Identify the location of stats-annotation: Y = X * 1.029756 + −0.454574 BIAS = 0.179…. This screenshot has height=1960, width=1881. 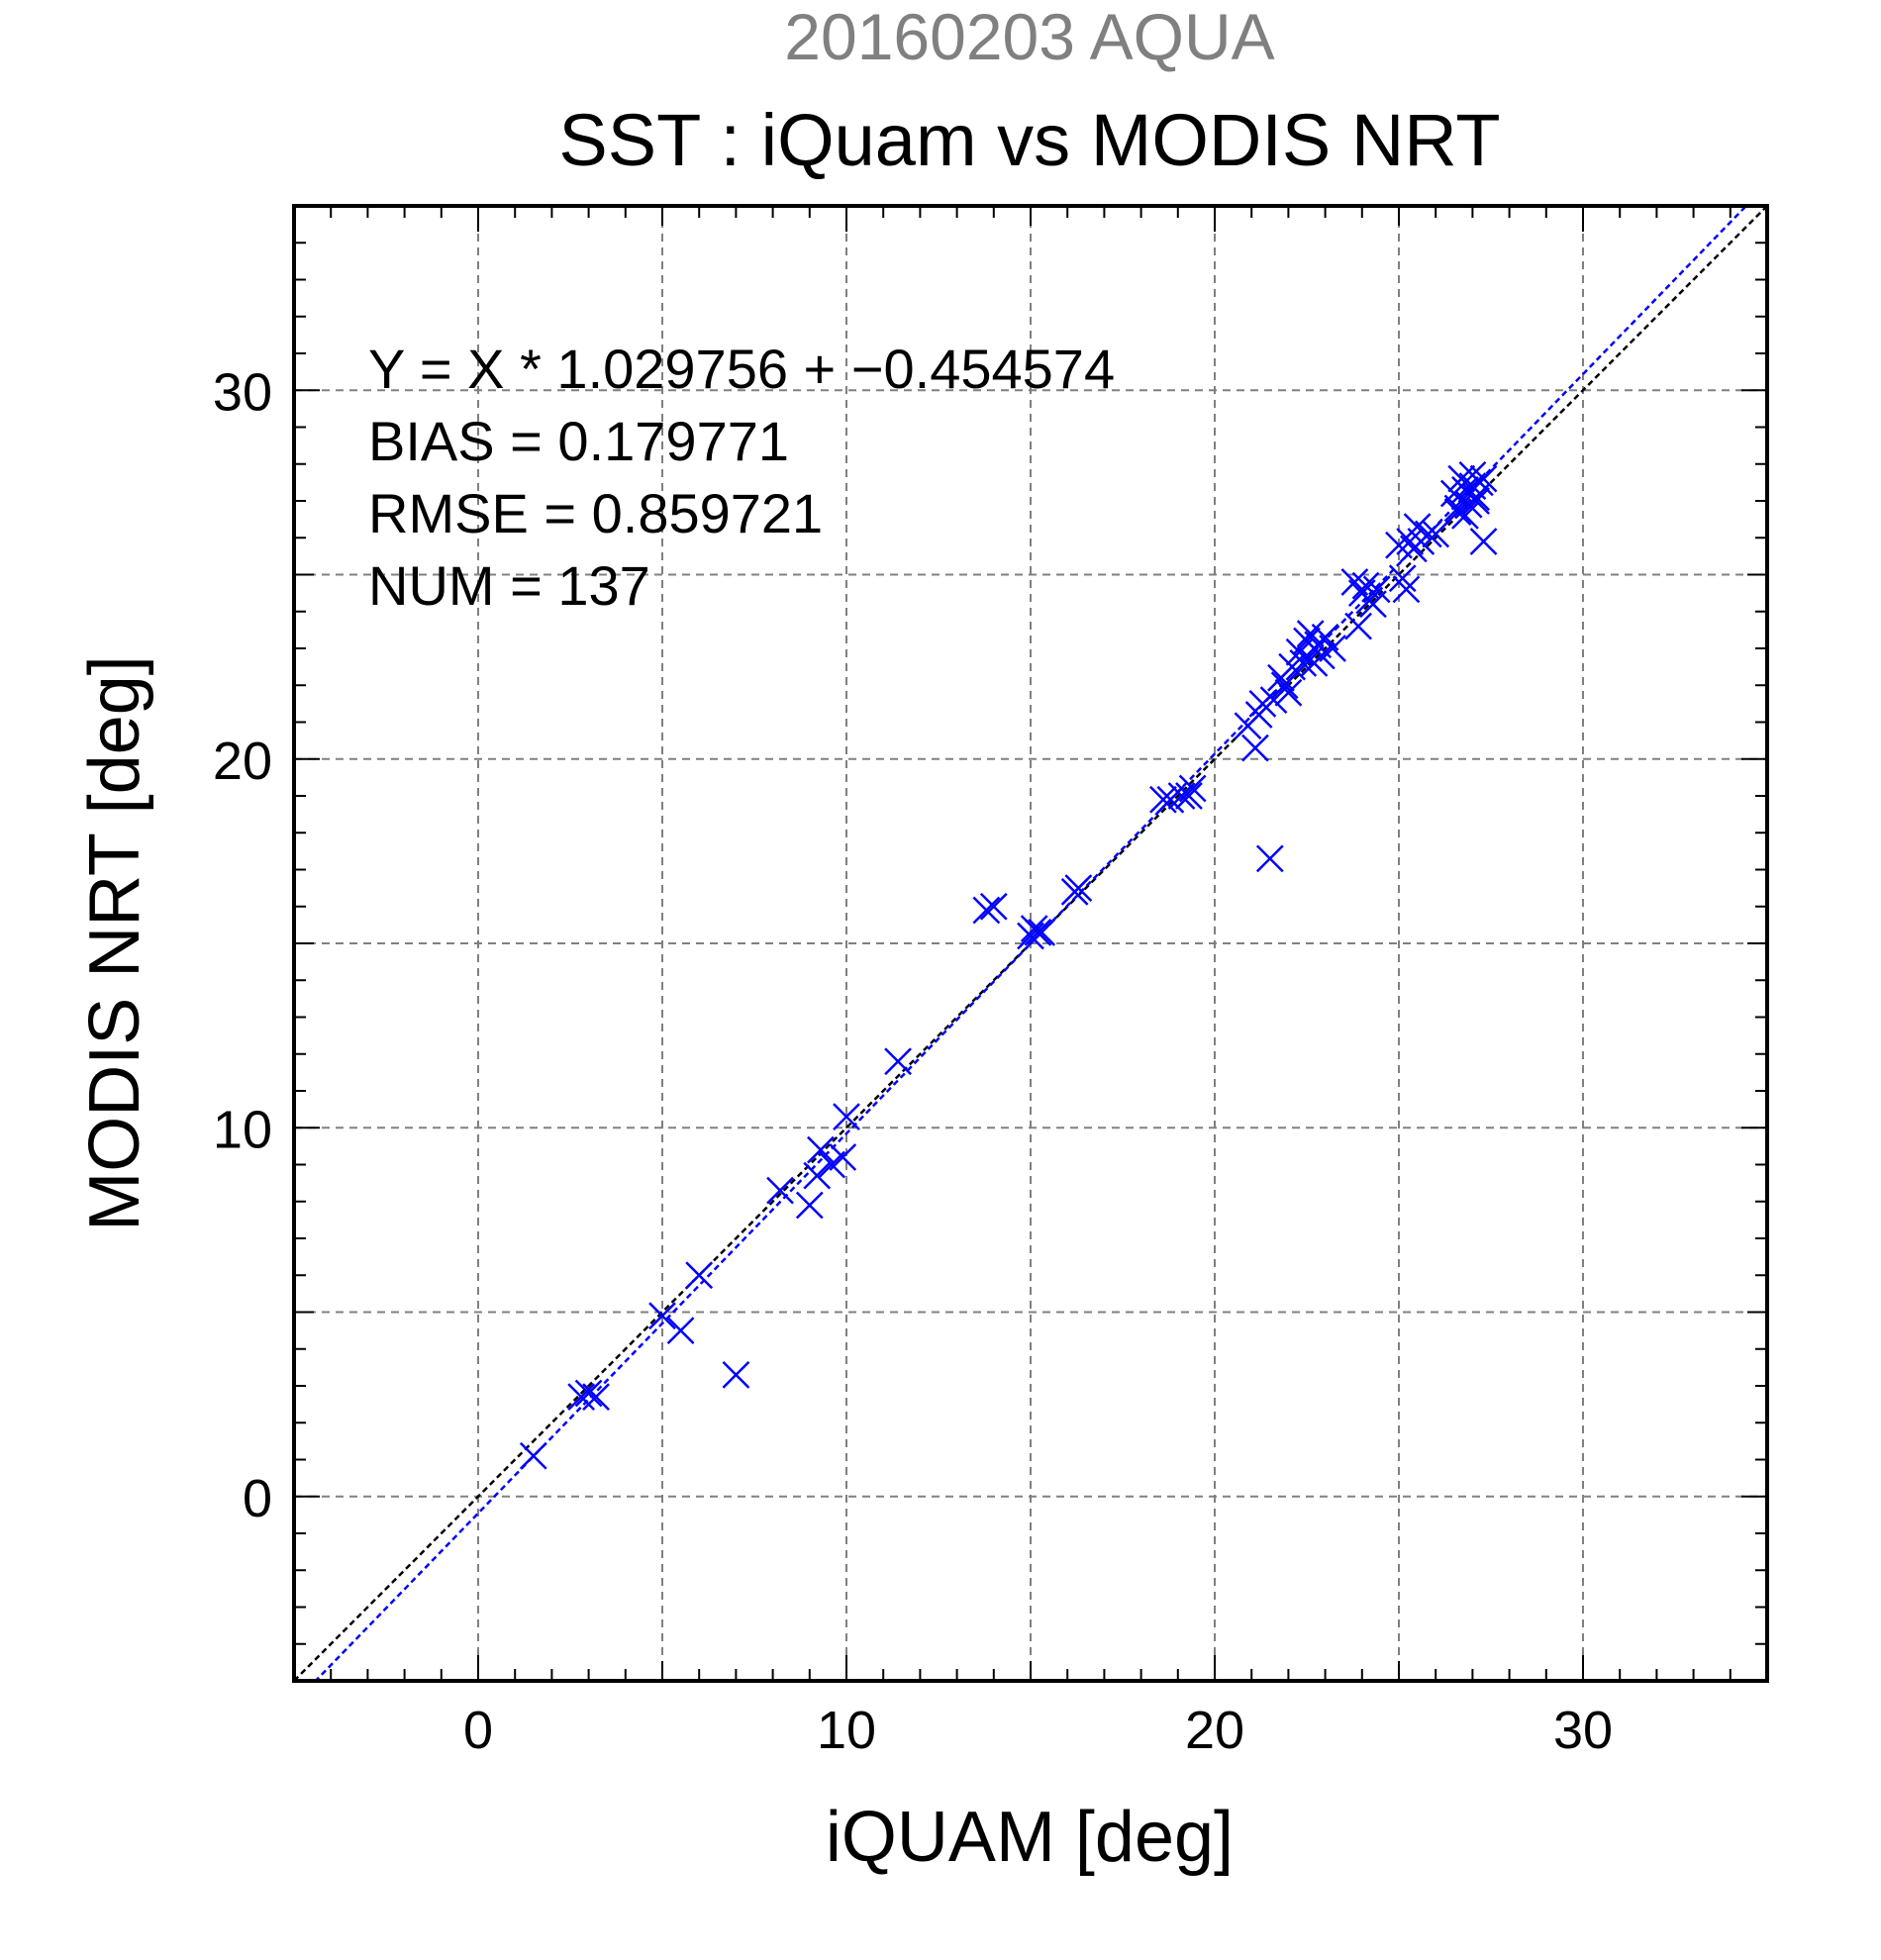
(742, 477).